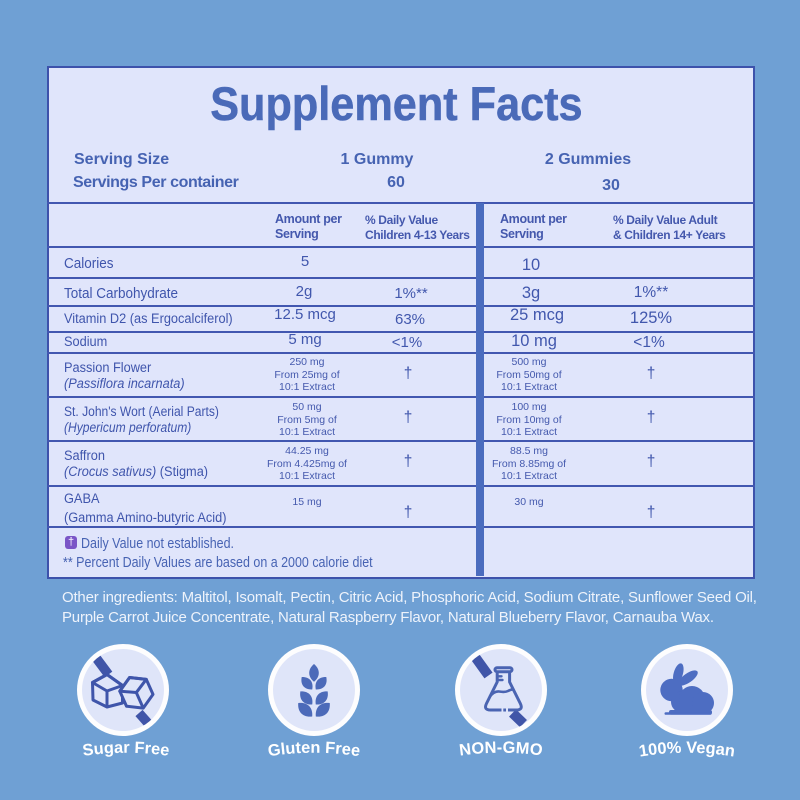 The height and width of the screenshot is (800, 800). I want to click on svg-text: Sugar Free, so click(125, 749).